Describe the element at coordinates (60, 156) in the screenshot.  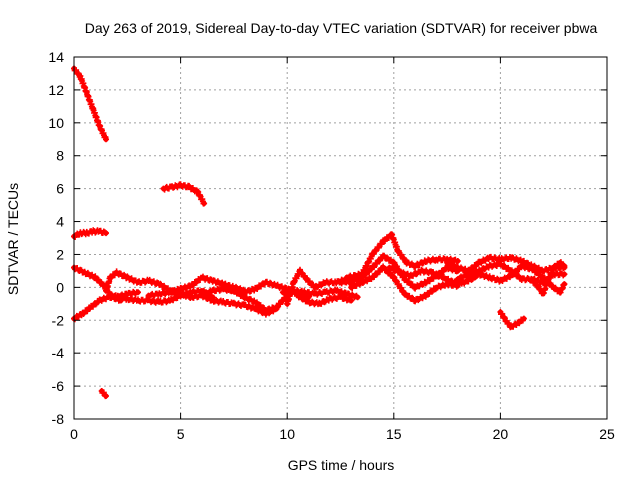
I see `y-tick-label: 8` at that location.